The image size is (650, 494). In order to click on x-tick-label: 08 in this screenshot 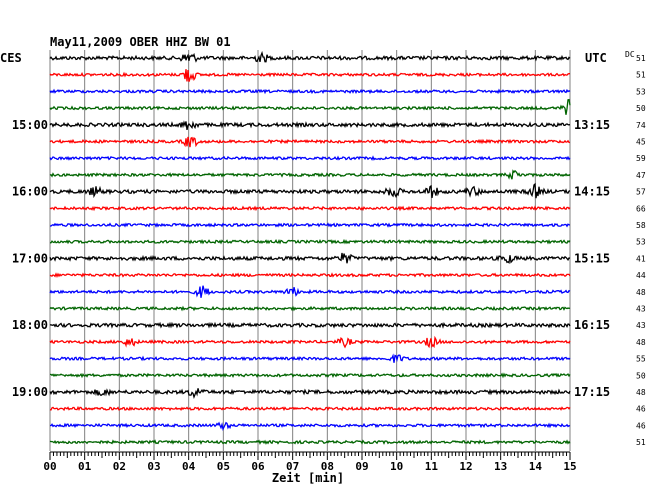, I will do `click(327, 466)`.